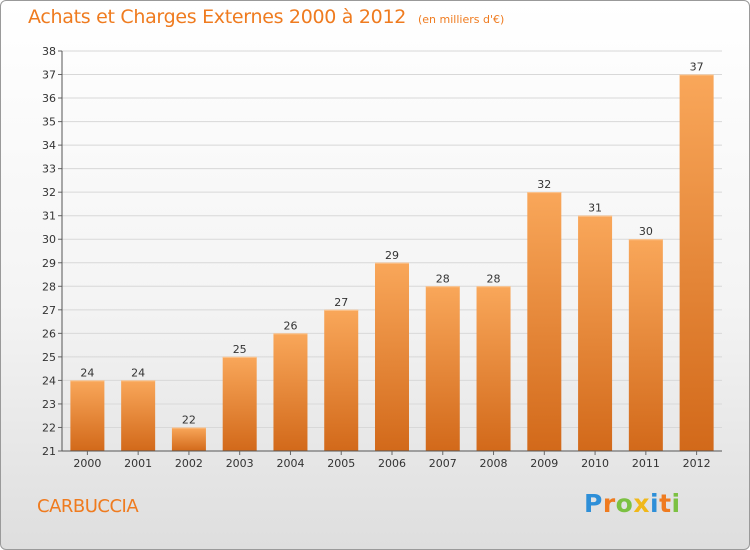 Image resolution: width=750 pixels, height=550 pixels. Describe the element at coordinates (49, 263) in the screenshot. I see `y-tick-label: 29` at that location.